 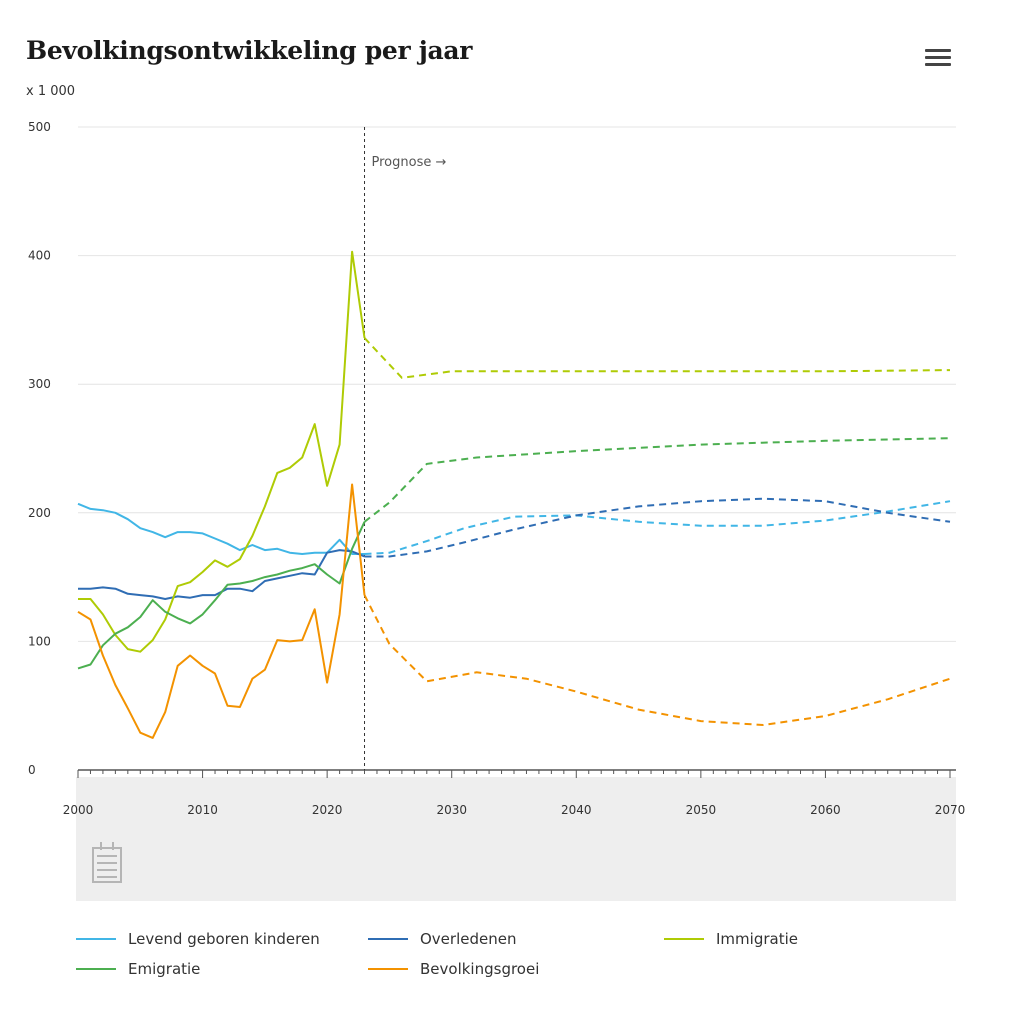 What do you see at coordinates (39, 127) in the screenshot?
I see `y-tick-label: 500` at bounding box center [39, 127].